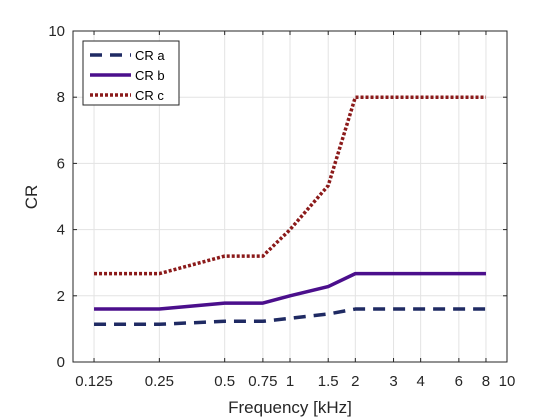  I want to click on x-tick-label: 4, so click(420, 381).